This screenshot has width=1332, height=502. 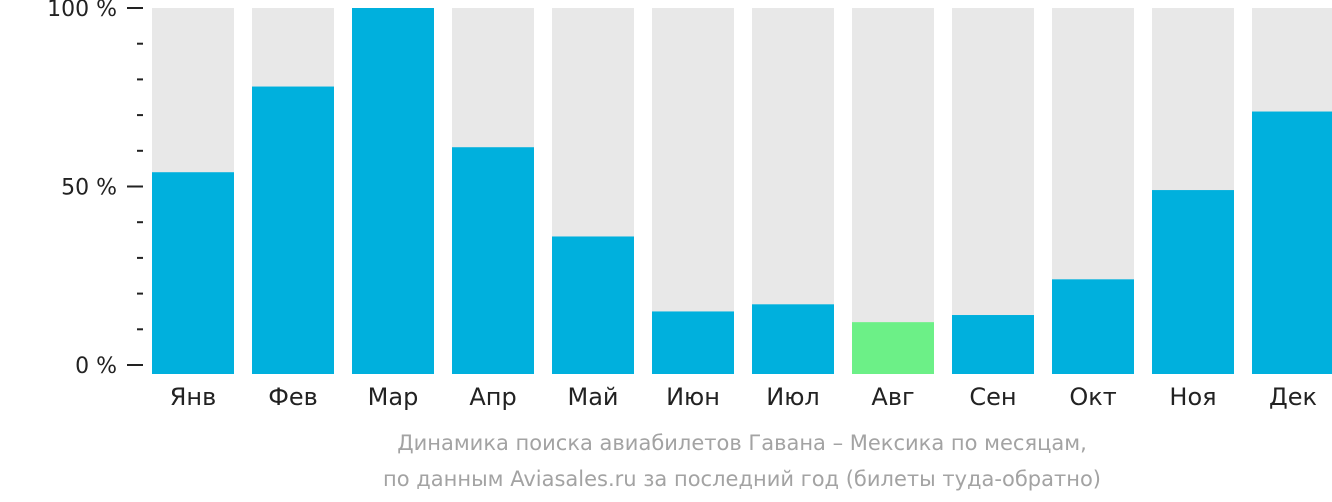 What do you see at coordinates (1192, 397) in the screenshot?
I see `x-tick-label: Ноя` at bounding box center [1192, 397].